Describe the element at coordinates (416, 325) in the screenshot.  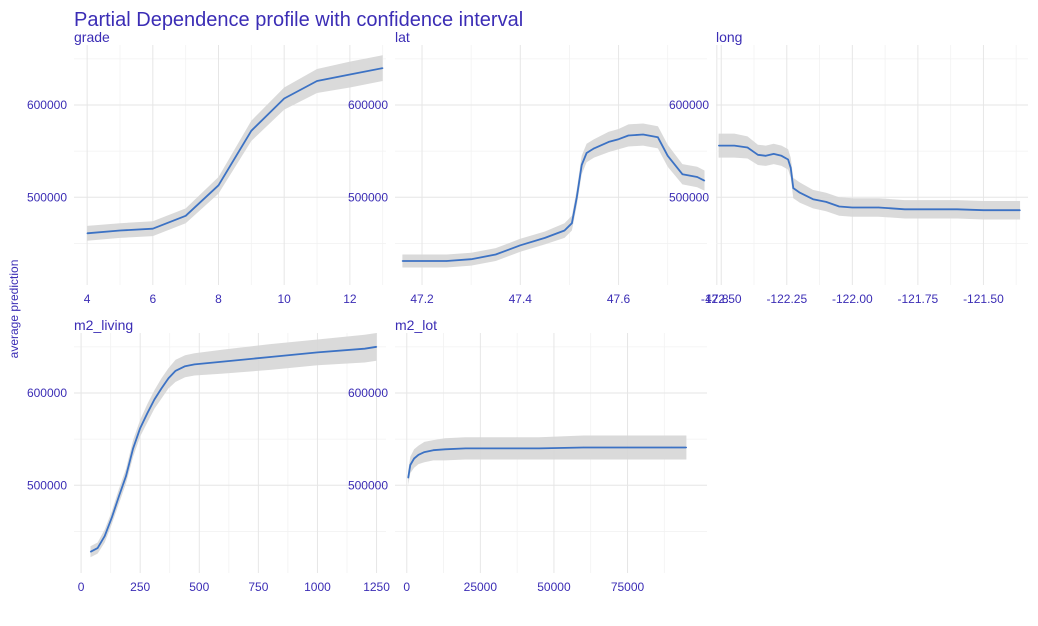
I see `strip-label: m2_lot` at that location.